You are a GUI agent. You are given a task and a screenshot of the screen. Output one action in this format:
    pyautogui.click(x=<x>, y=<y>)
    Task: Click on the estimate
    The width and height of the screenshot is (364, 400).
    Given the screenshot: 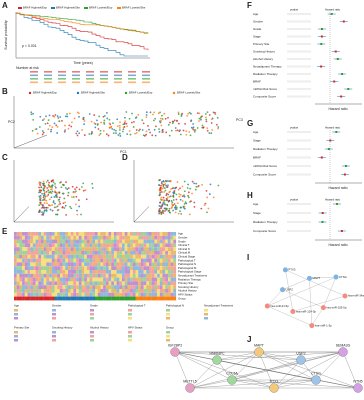 What is the action you would take?
    pyautogui.click(x=321, y=29)
    